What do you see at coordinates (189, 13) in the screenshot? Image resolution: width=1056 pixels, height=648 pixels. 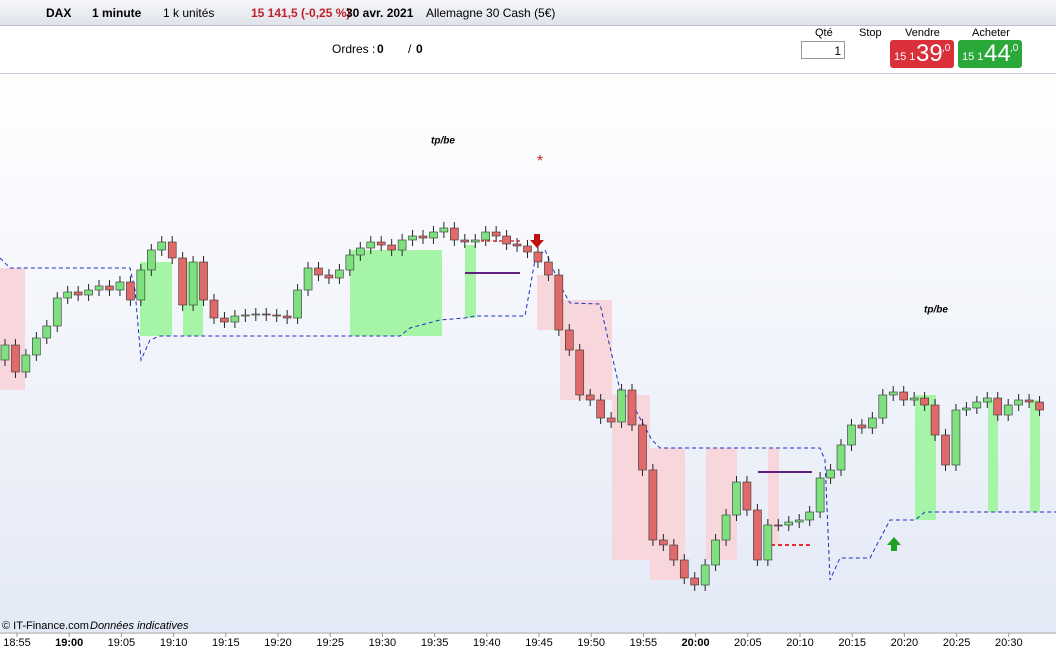 I see `units: 1 k unités` at bounding box center [189, 13].